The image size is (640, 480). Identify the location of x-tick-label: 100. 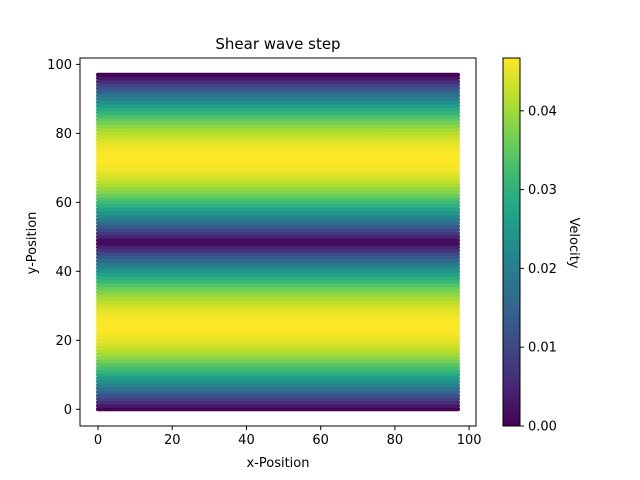
(469, 440).